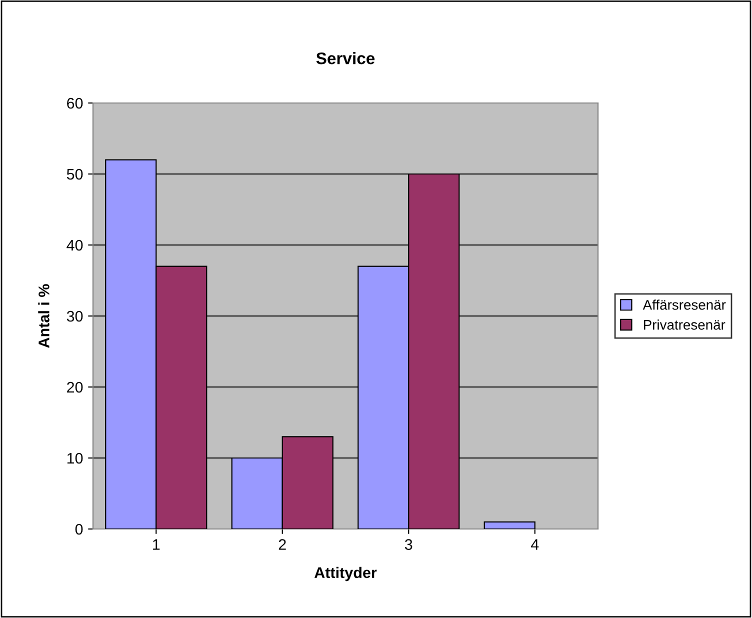  Describe the element at coordinates (44, 316) in the screenshot. I see `y-axis-title: Antal i %` at that location.